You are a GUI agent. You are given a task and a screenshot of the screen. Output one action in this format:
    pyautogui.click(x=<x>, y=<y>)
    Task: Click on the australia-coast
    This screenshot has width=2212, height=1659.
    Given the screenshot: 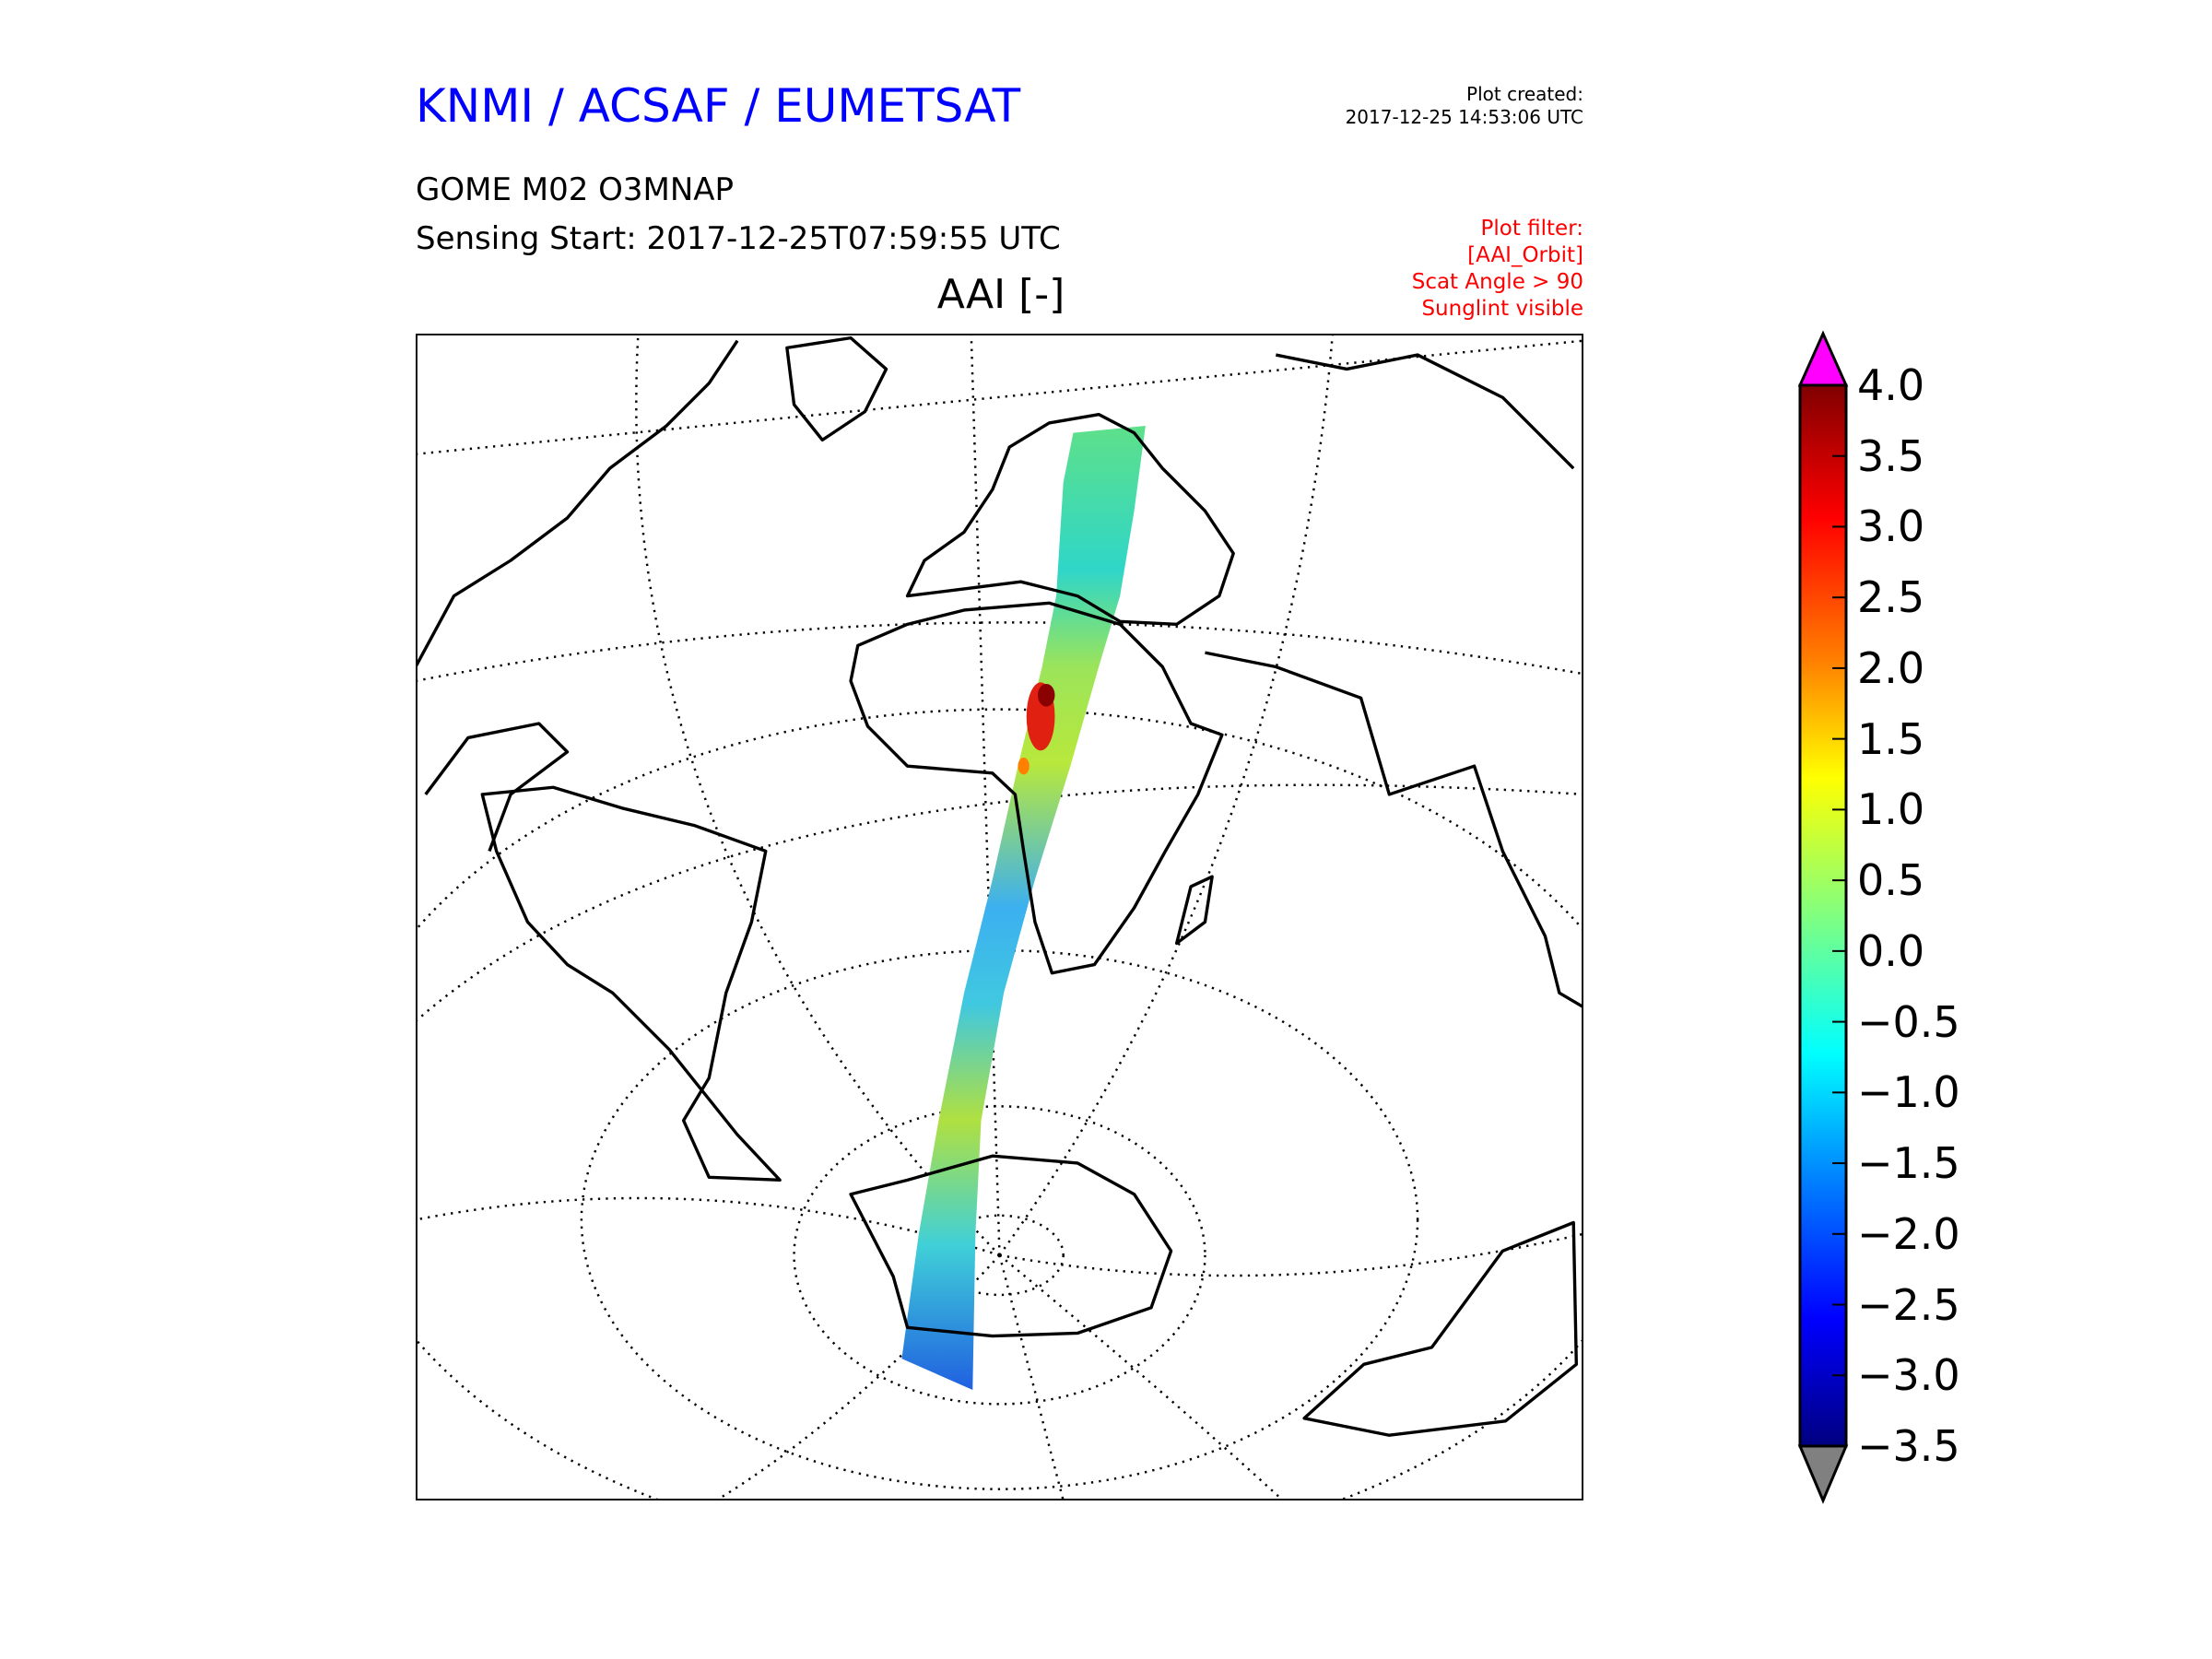 What is the action you would take?
    pyautogui.click(x=1440, y=1328)
    